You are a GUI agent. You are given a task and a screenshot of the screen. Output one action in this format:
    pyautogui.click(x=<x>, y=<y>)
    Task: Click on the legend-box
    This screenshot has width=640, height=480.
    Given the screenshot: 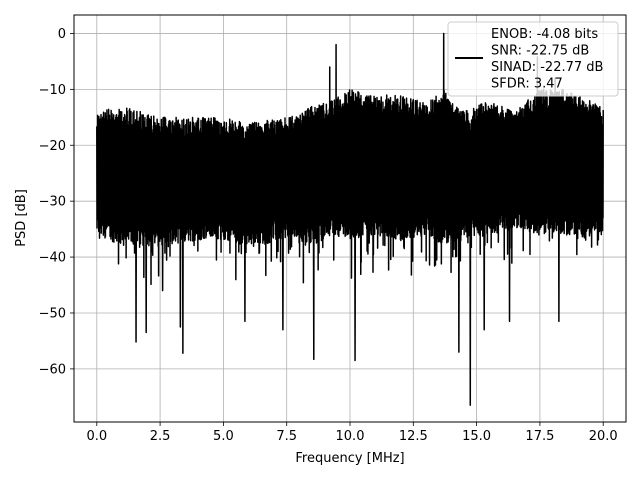 What is the action you would take?
    pyautogui.click(x=533, y=59)
    